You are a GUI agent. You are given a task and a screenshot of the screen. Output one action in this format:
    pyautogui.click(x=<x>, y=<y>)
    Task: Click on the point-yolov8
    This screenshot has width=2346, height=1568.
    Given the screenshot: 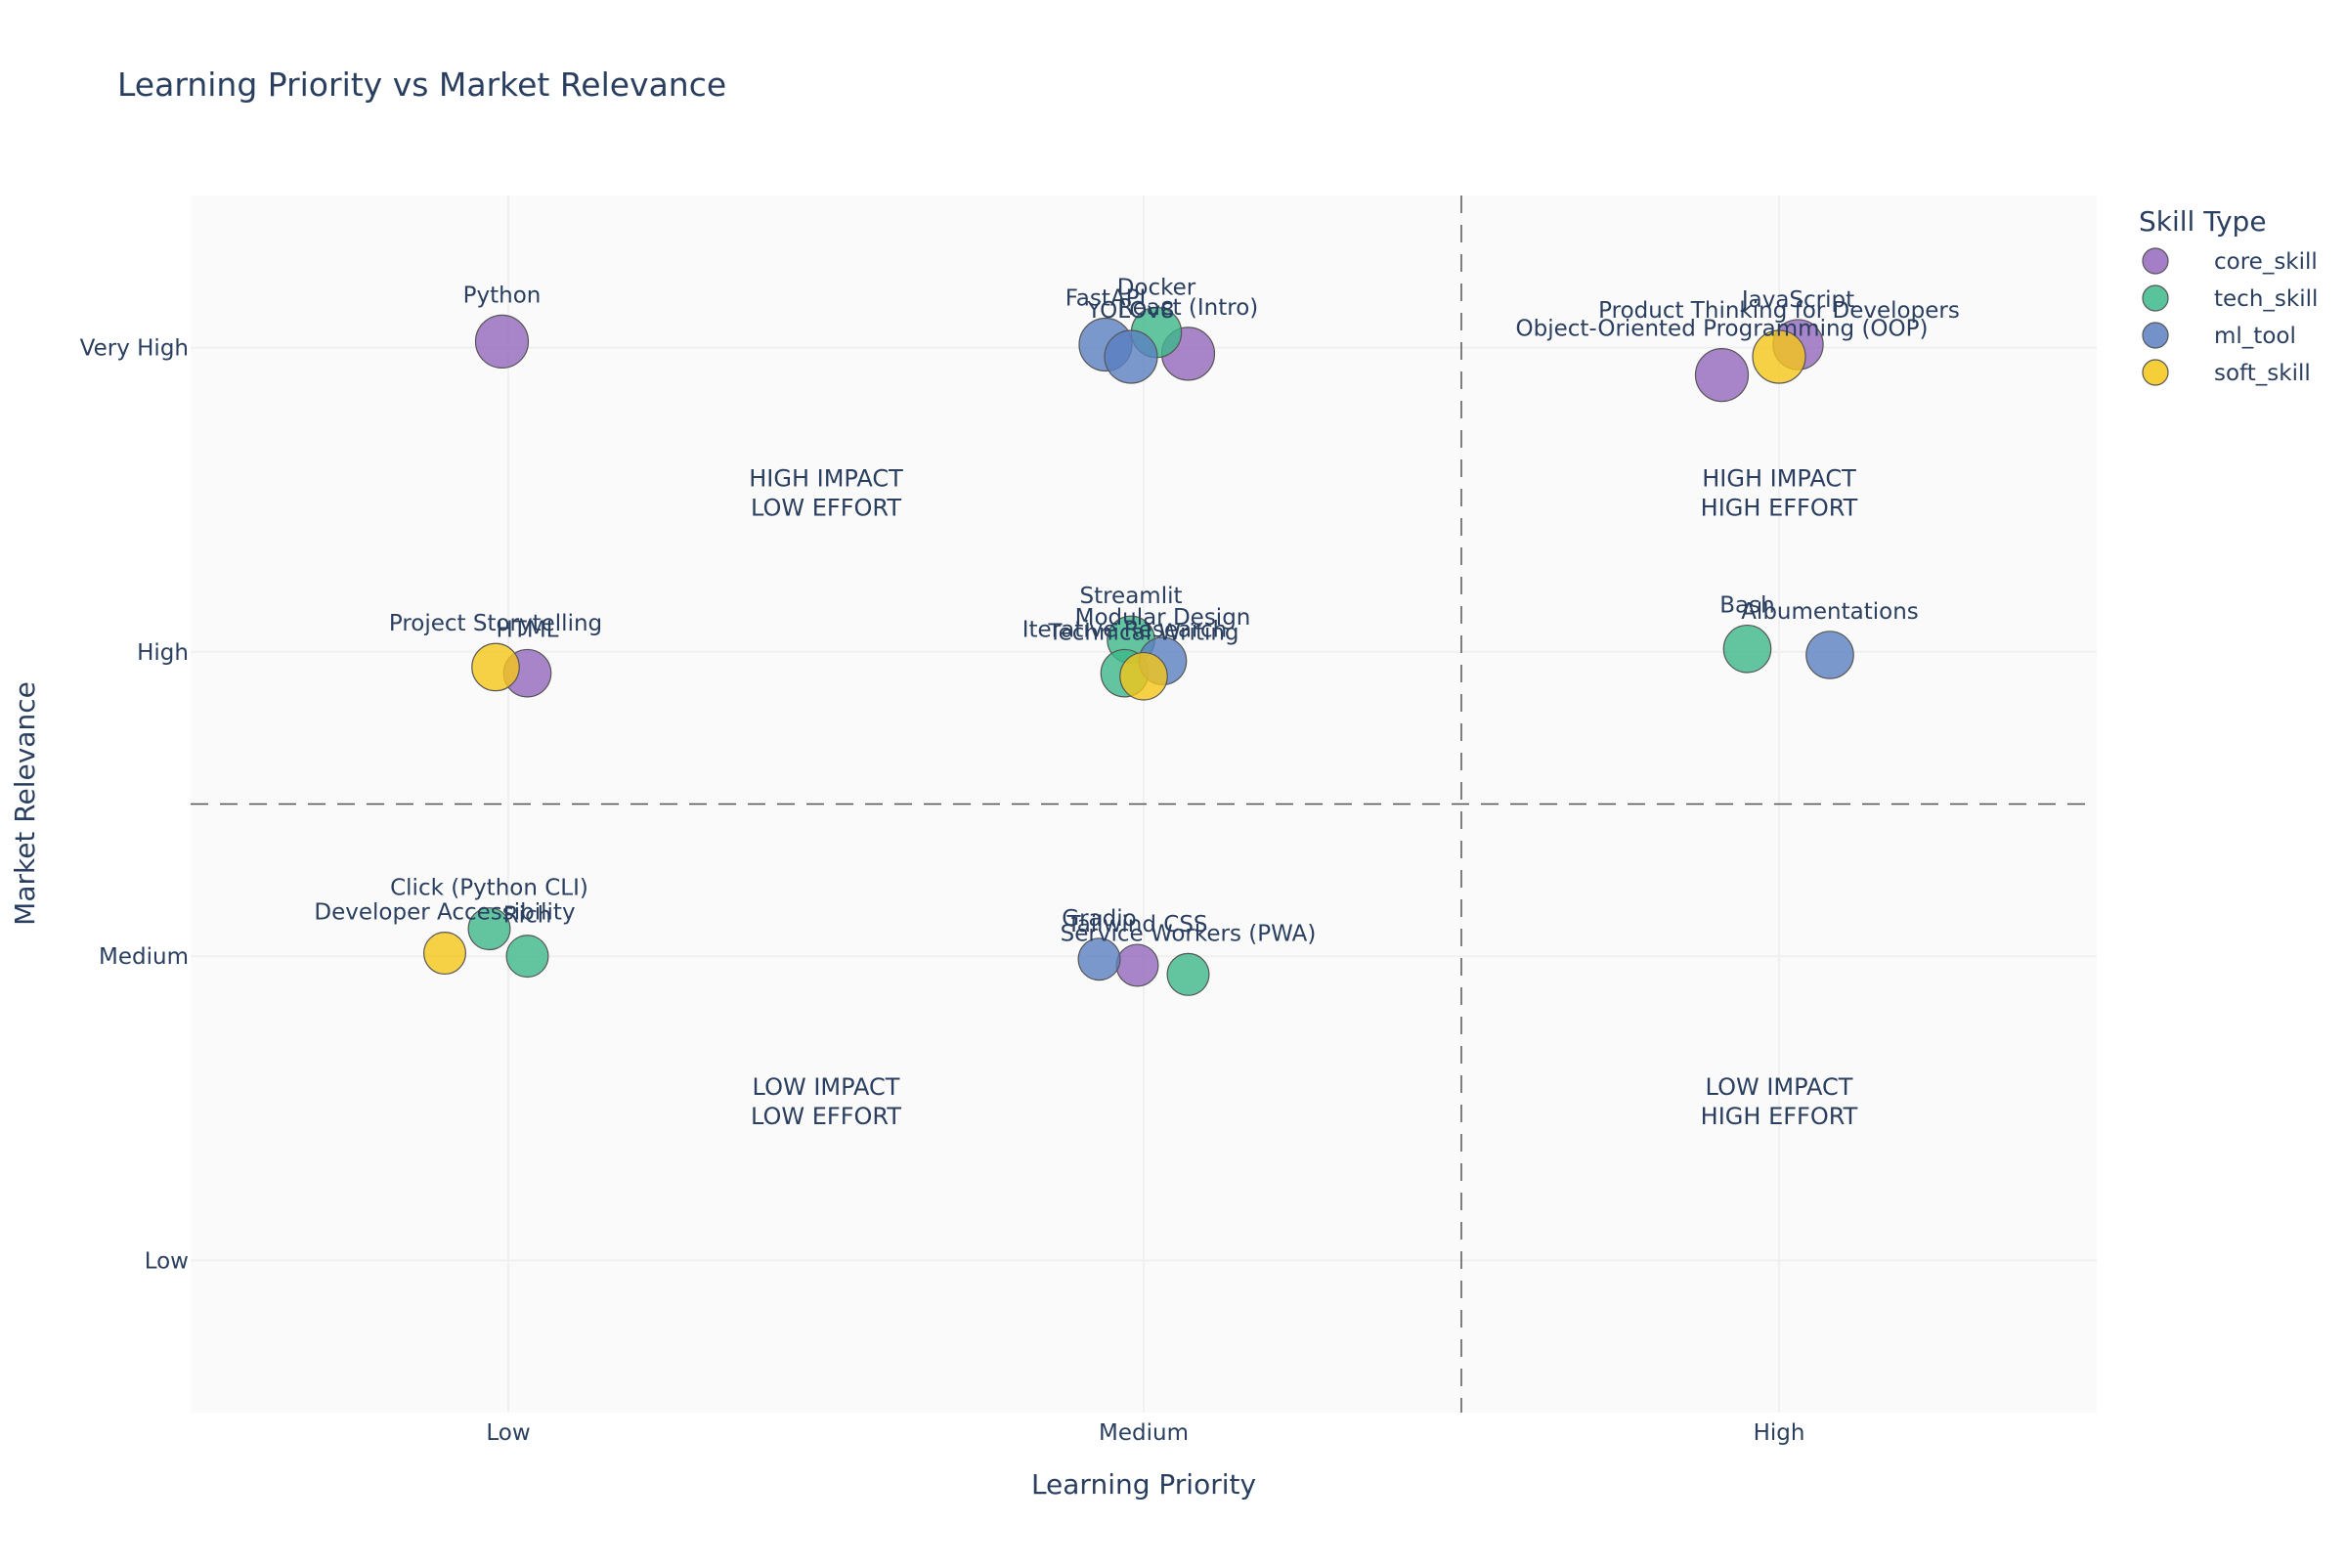 What is the action you would take?
    pyautogui.click(x=1131, y=356)
    